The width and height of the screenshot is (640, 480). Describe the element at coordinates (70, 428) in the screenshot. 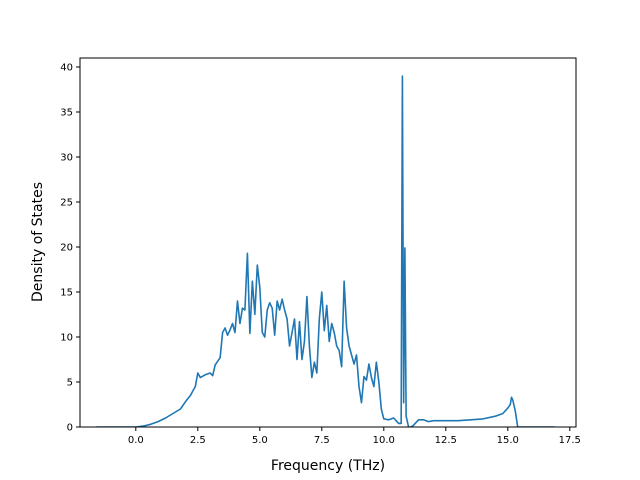

I see `y-tick-label: 0` at that location.